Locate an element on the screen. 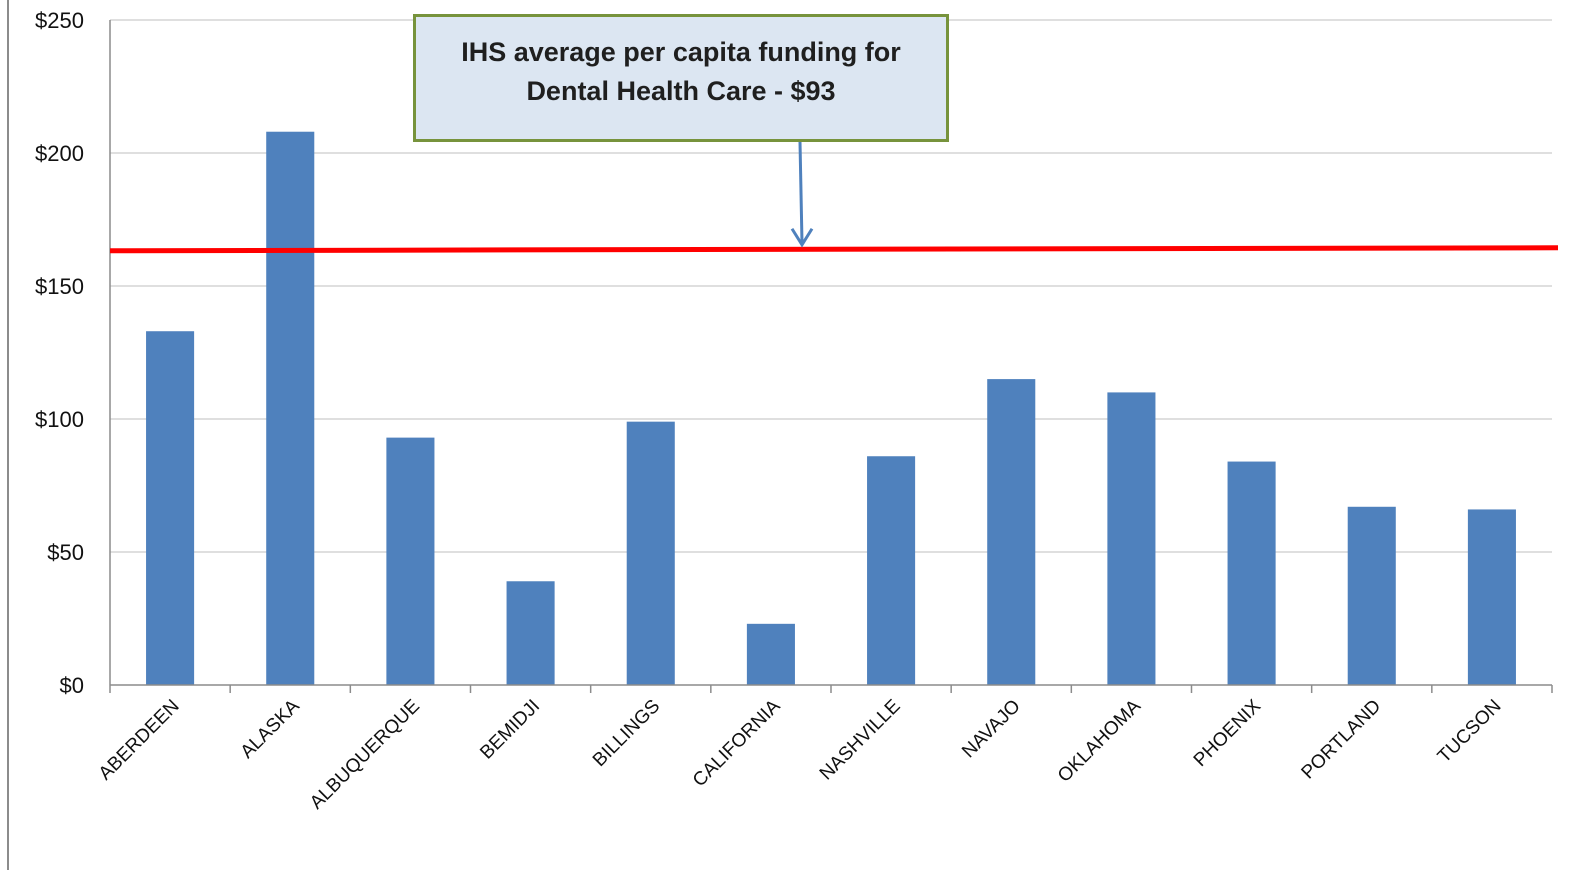 The width and height of the screenshot is (1595, 884). x-tick-label: PHOENIX is located at coordinates (1228, 733).